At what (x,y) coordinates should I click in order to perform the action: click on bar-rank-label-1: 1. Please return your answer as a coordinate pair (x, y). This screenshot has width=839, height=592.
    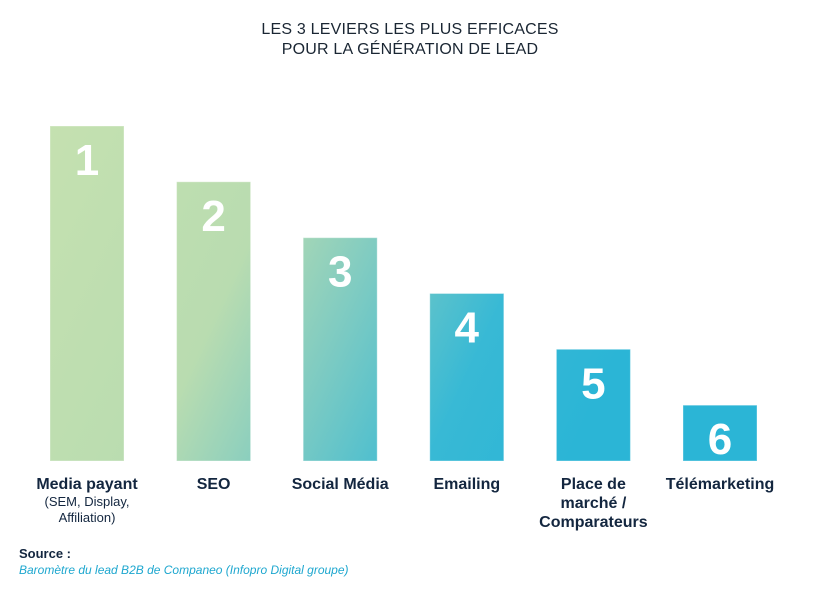
    Looking at the image, I should click on (87, 160).